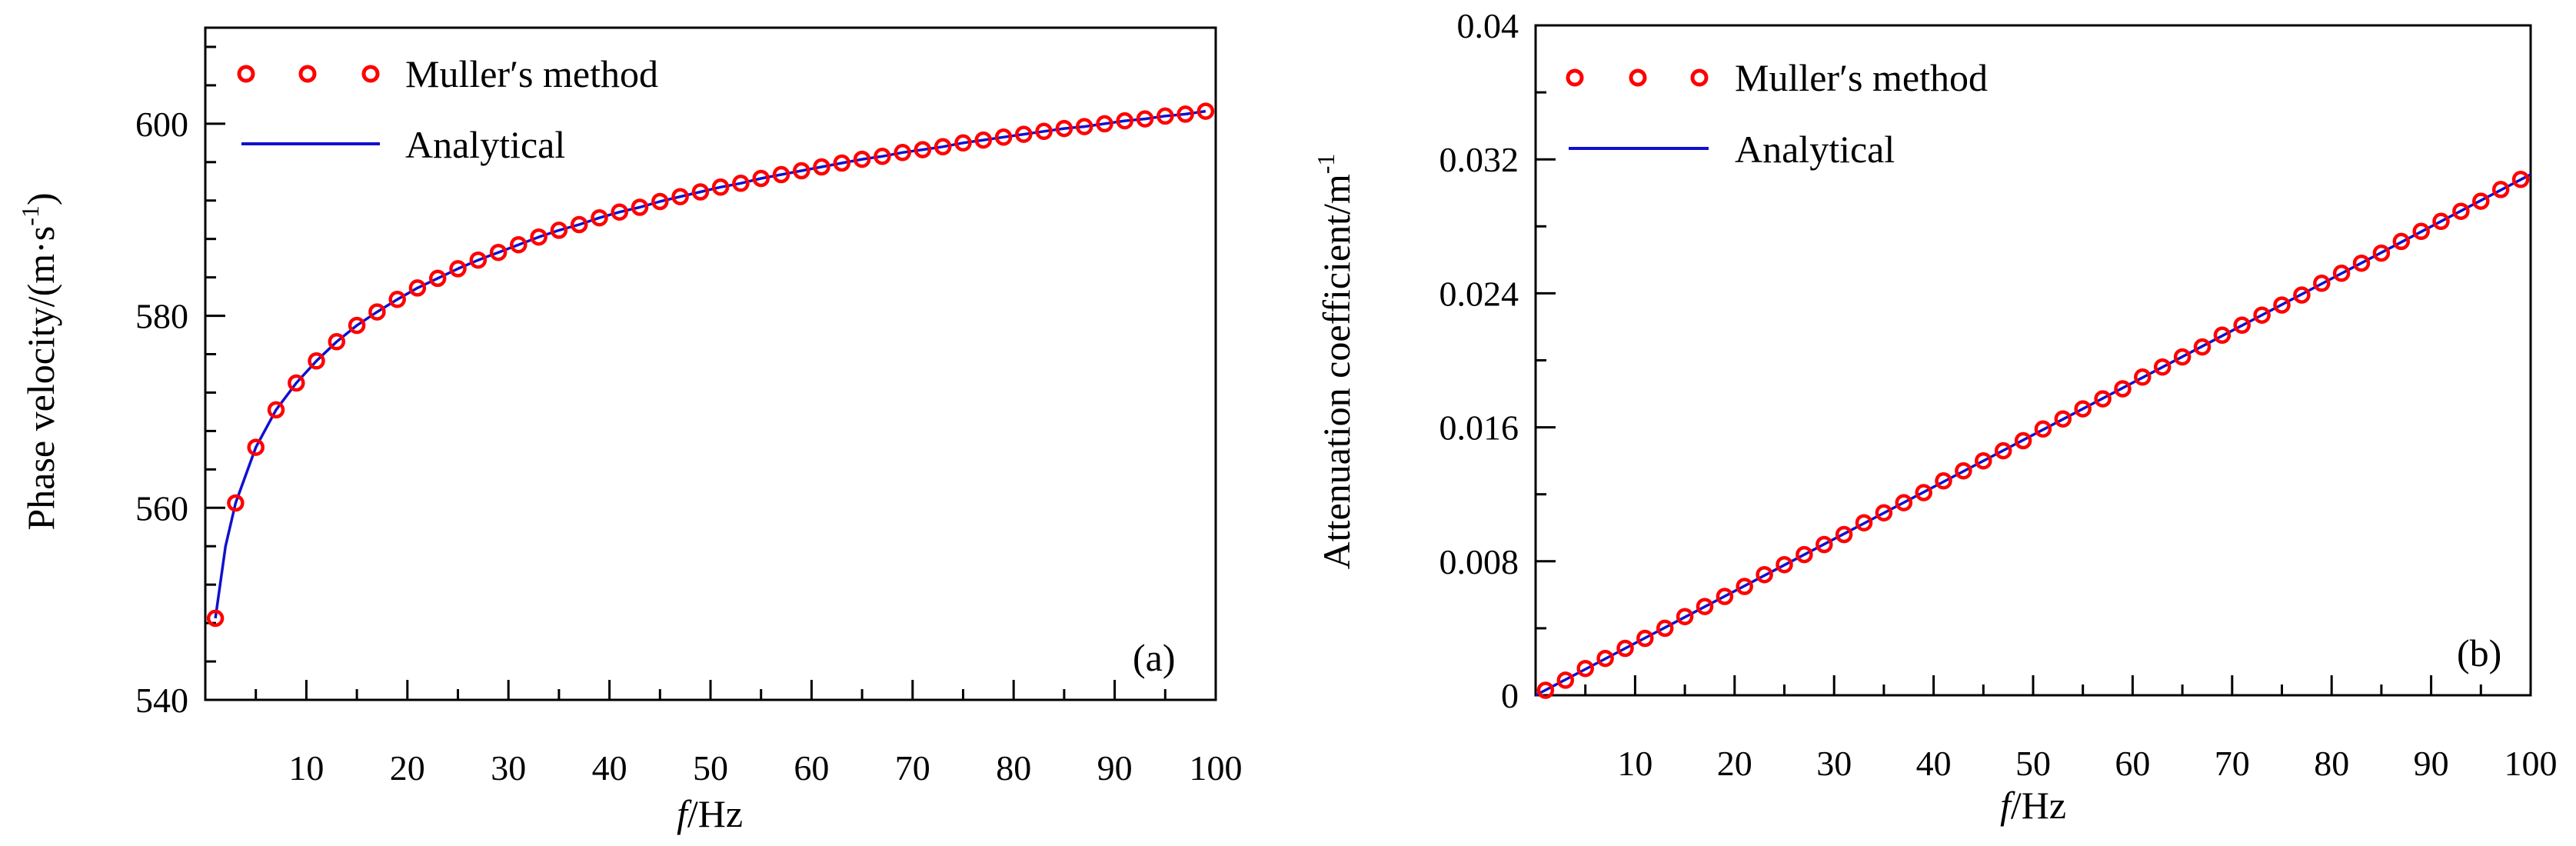 Image resolution: width=2576 pixels, height=846 pixels. What do you see at coordinates (1479, 561) in the screenshot?
I see `y-tick-label: 0.008` at bounding box center [1479, 561].